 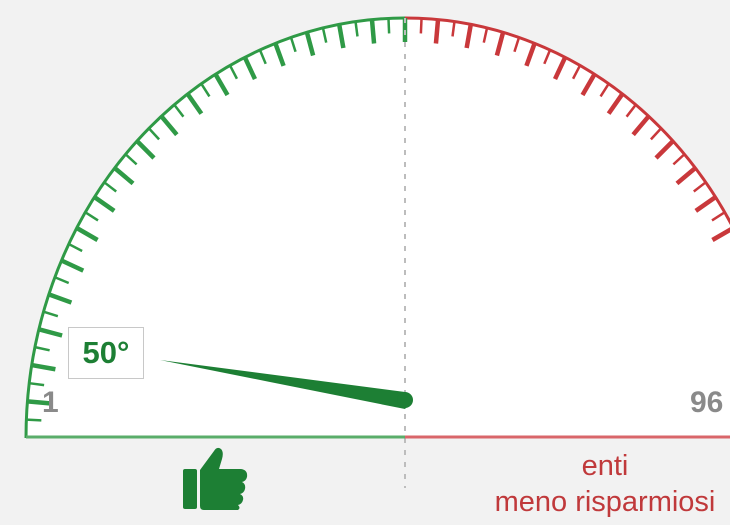 What do you see at coordinates (106, 353) in the screenshot?
I see `gauge-value-badge: 50°` at bounding box center [106, 353].